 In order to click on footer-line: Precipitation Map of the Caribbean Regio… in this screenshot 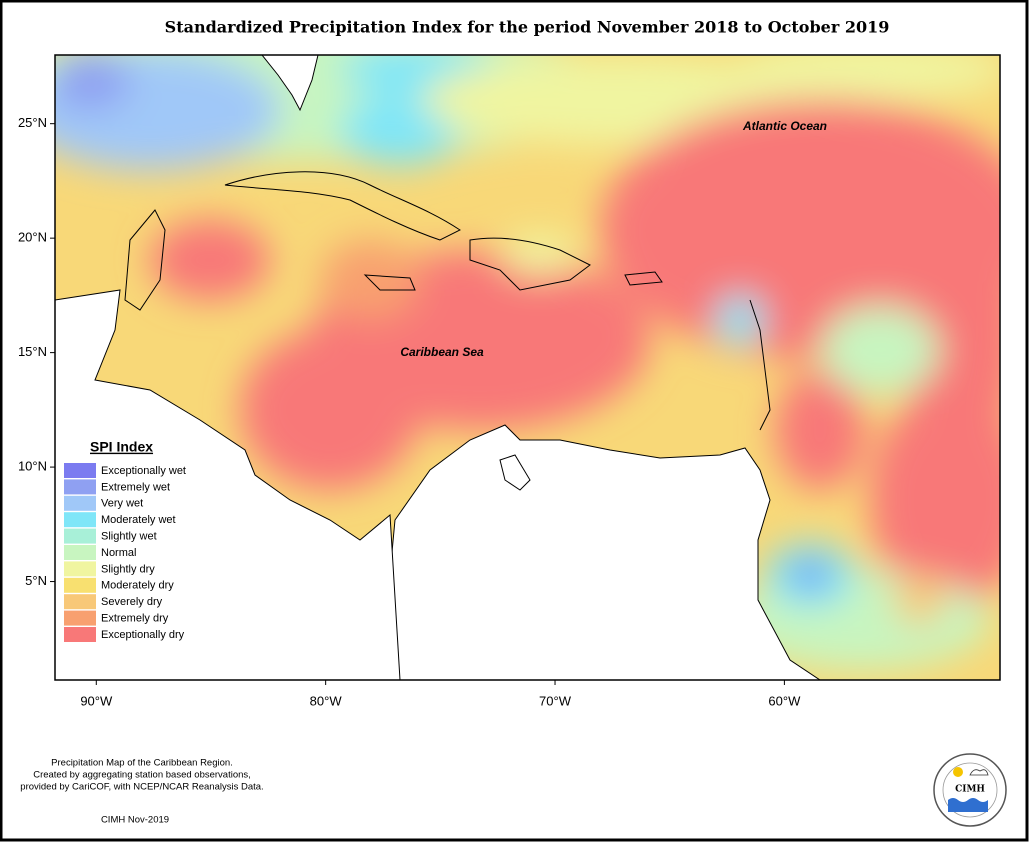, I will do `click(142, 763)`.